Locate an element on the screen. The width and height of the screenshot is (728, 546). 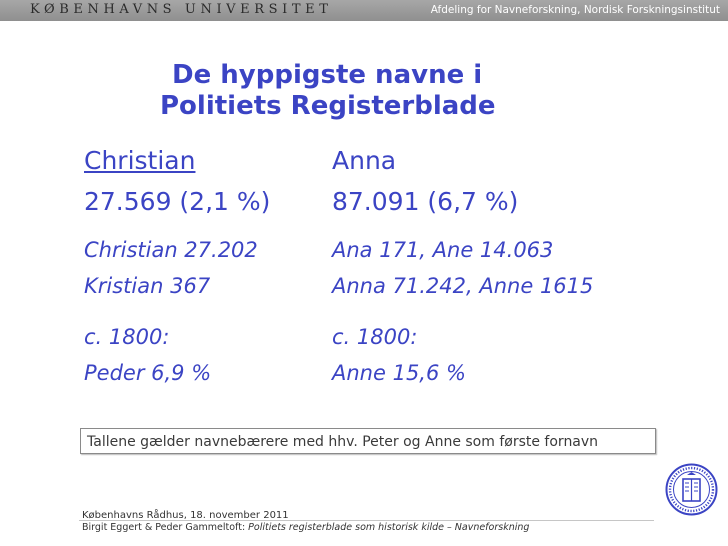
right-era-name: Anne 15,6 % is located at coordinates (399, 373).